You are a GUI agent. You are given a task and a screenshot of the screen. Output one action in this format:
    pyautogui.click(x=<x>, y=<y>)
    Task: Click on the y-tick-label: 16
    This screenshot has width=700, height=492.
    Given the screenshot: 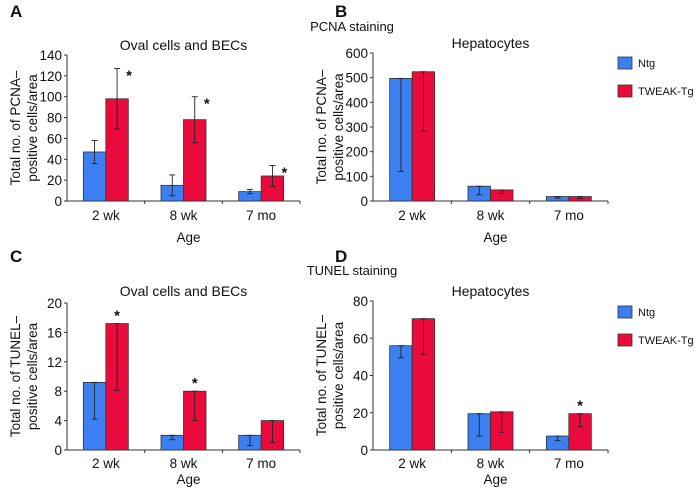 What is the action you would take?
    pyautogui.click(x=54, y=332)
    